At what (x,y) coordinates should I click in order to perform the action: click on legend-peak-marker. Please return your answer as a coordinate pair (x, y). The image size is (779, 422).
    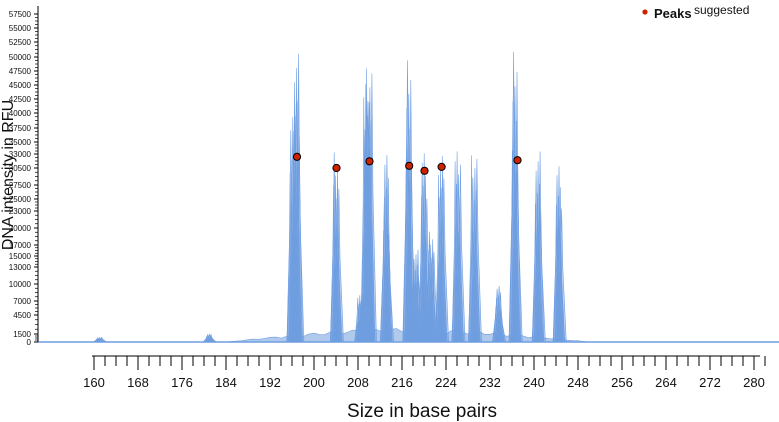
    Looking at the image, I should click on (645, 12).